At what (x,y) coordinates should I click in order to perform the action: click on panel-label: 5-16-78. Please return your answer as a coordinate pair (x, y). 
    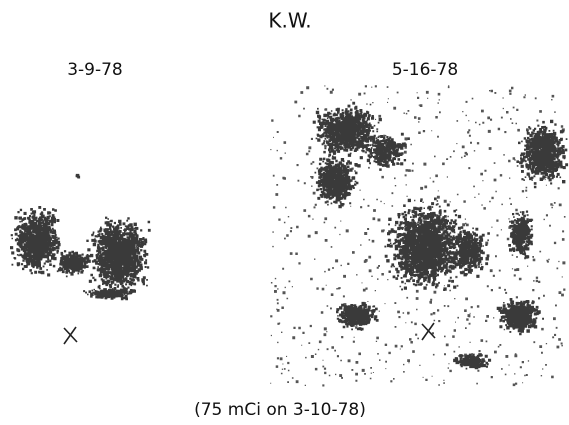
    Looking at the image, I should click on (425, 70).